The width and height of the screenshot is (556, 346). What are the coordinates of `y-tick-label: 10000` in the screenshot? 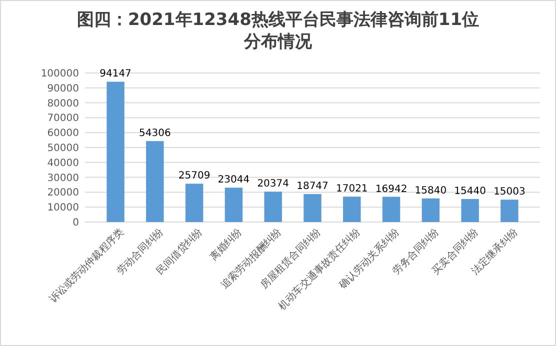 It's located at (63, 208).